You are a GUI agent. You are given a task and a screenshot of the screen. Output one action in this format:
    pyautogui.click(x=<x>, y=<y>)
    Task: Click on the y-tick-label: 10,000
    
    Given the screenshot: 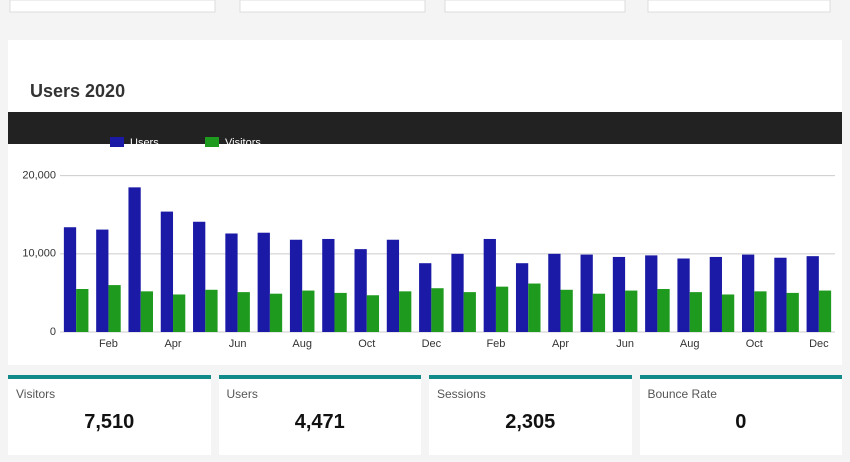 What is the action you would take?
    pyautogui.click(x=39, y=254)
    